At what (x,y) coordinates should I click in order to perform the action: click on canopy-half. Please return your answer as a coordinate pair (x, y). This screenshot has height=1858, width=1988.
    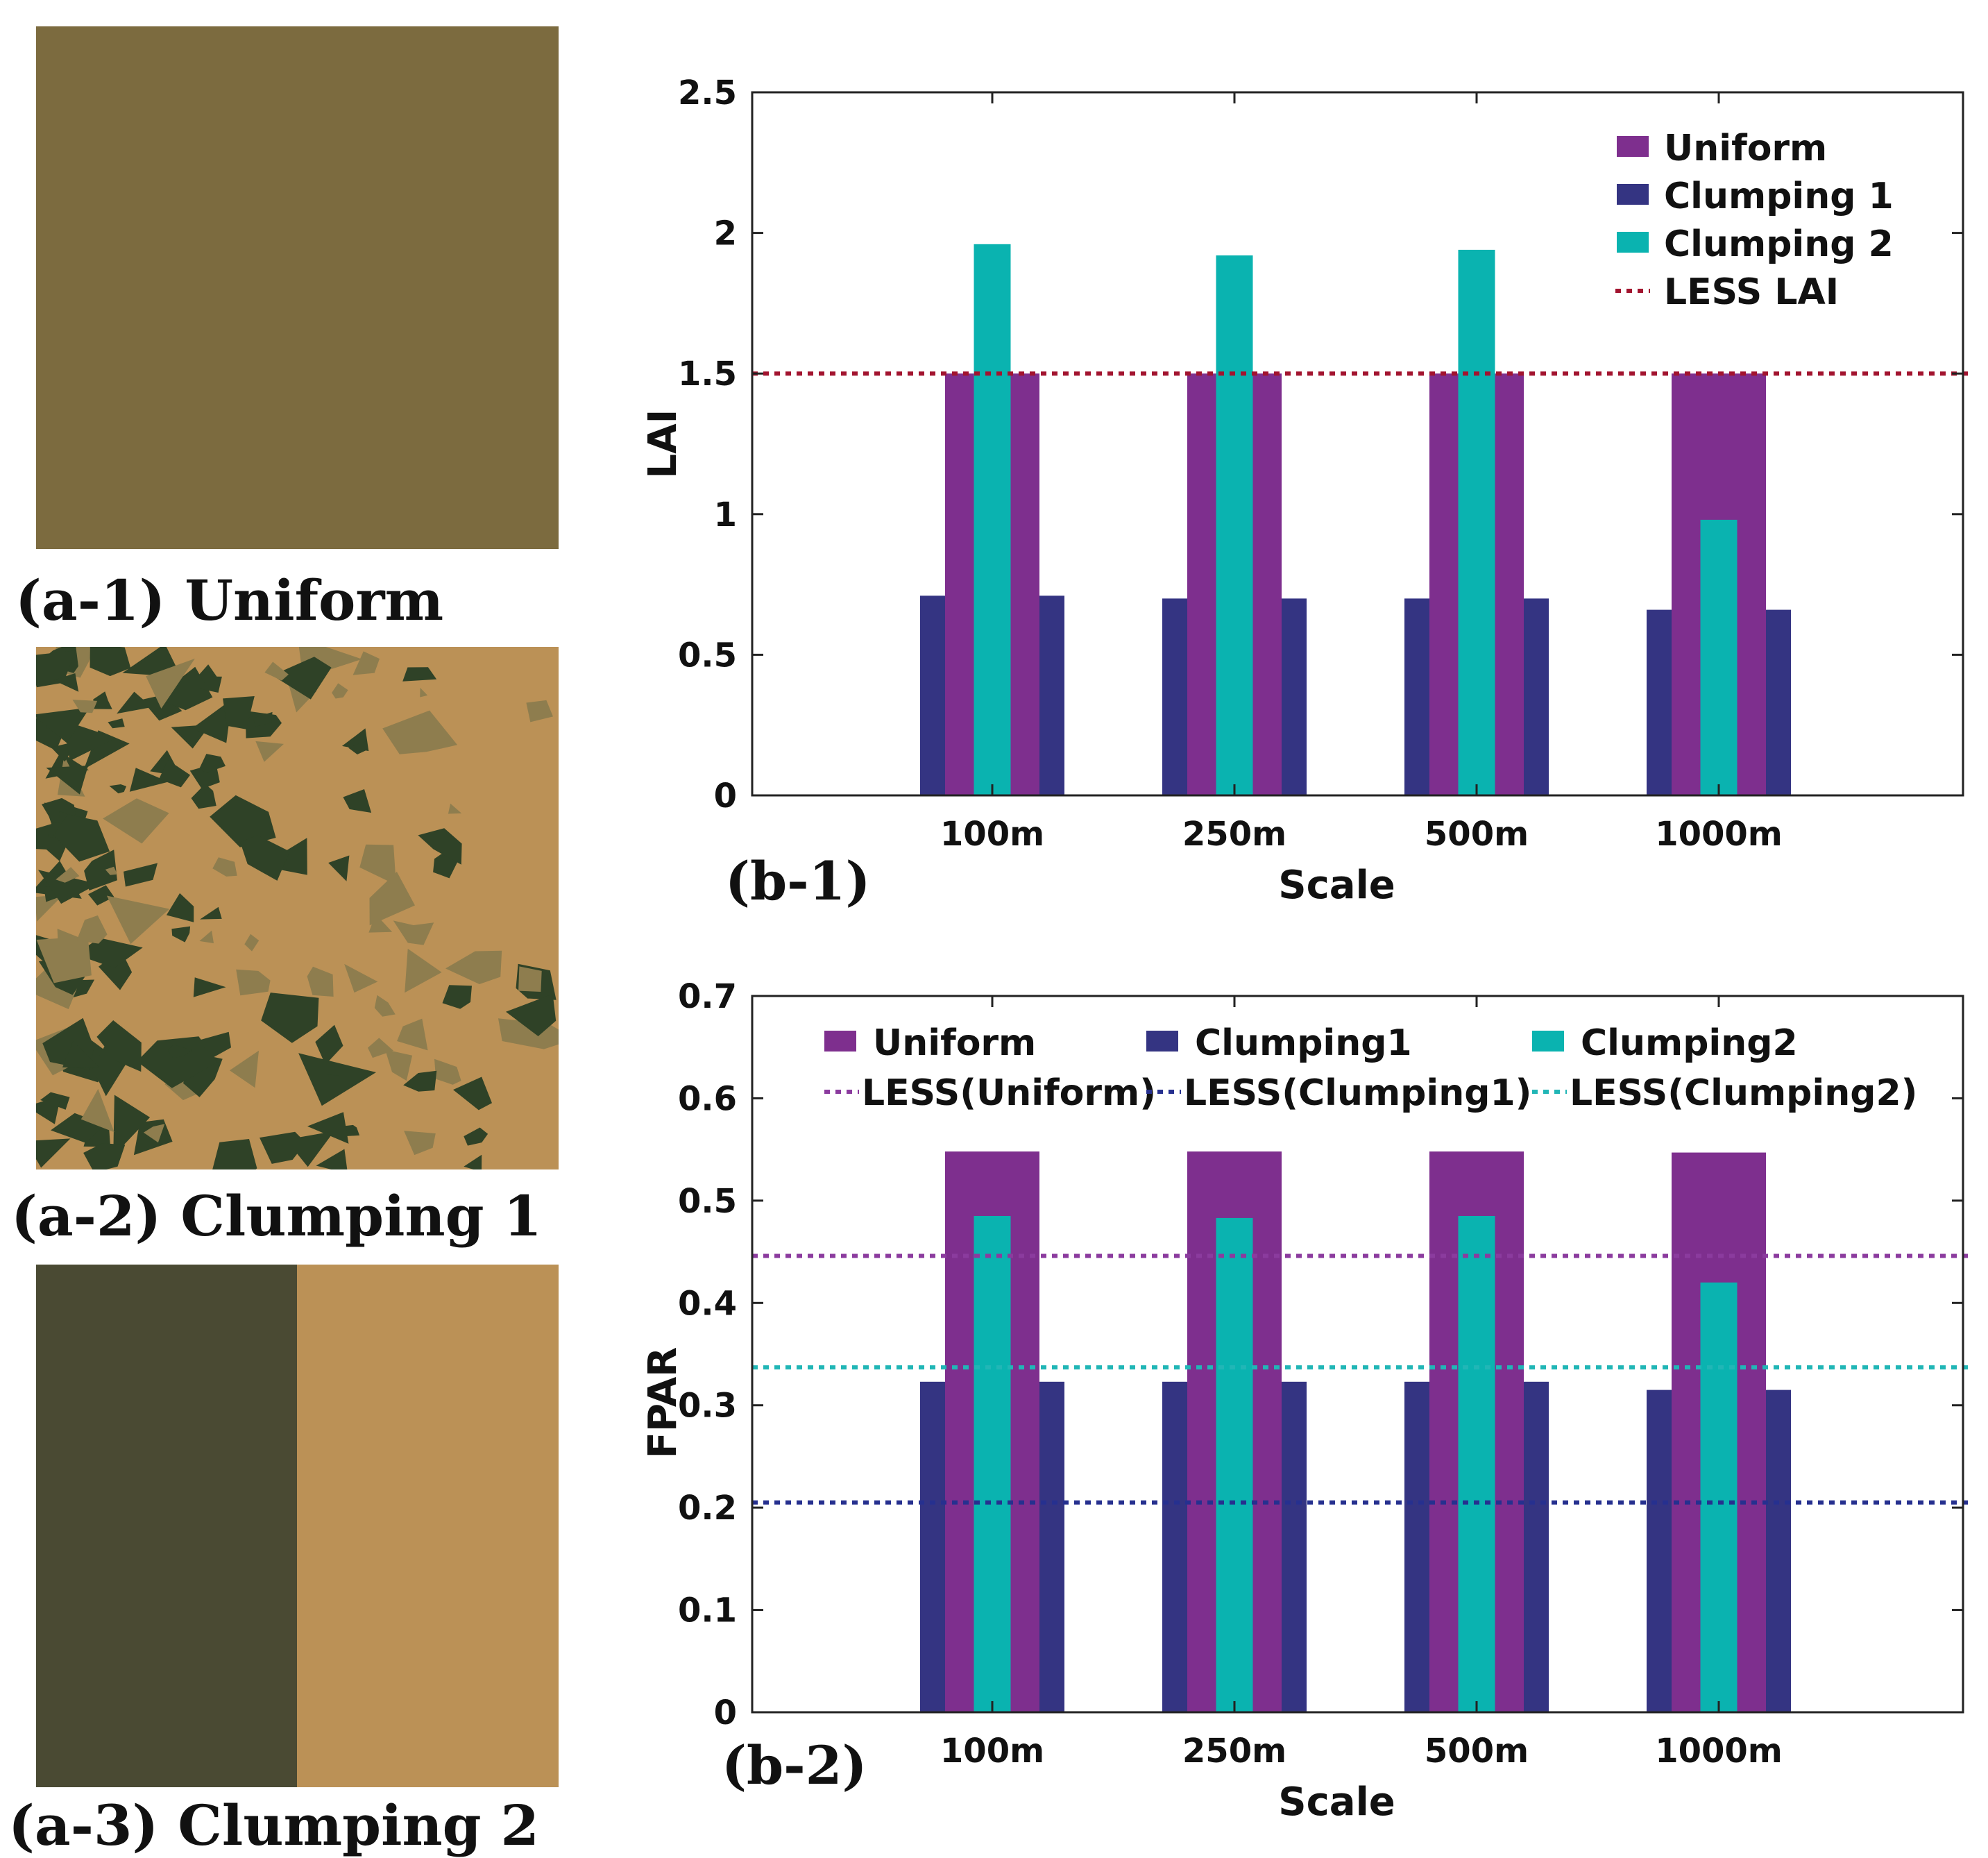
    Looking at the image, I should click on (166, 1526).